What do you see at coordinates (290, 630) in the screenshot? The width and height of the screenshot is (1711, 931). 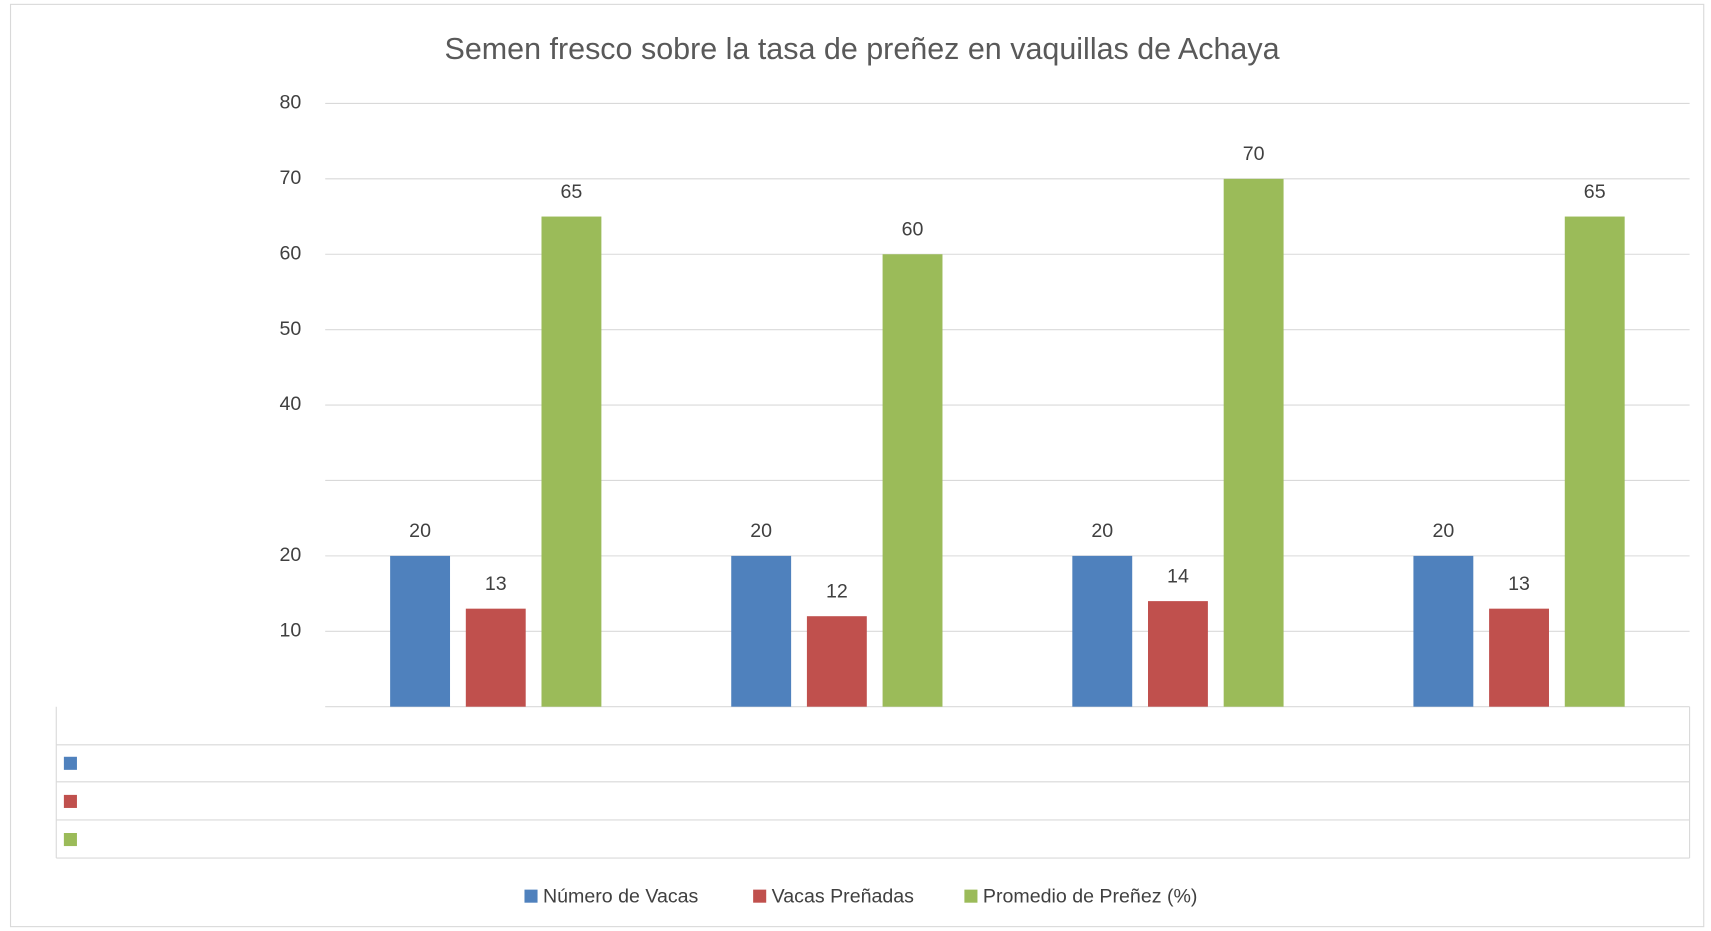 I see `y-tick-label: 10` at bounding box center [290, 630].